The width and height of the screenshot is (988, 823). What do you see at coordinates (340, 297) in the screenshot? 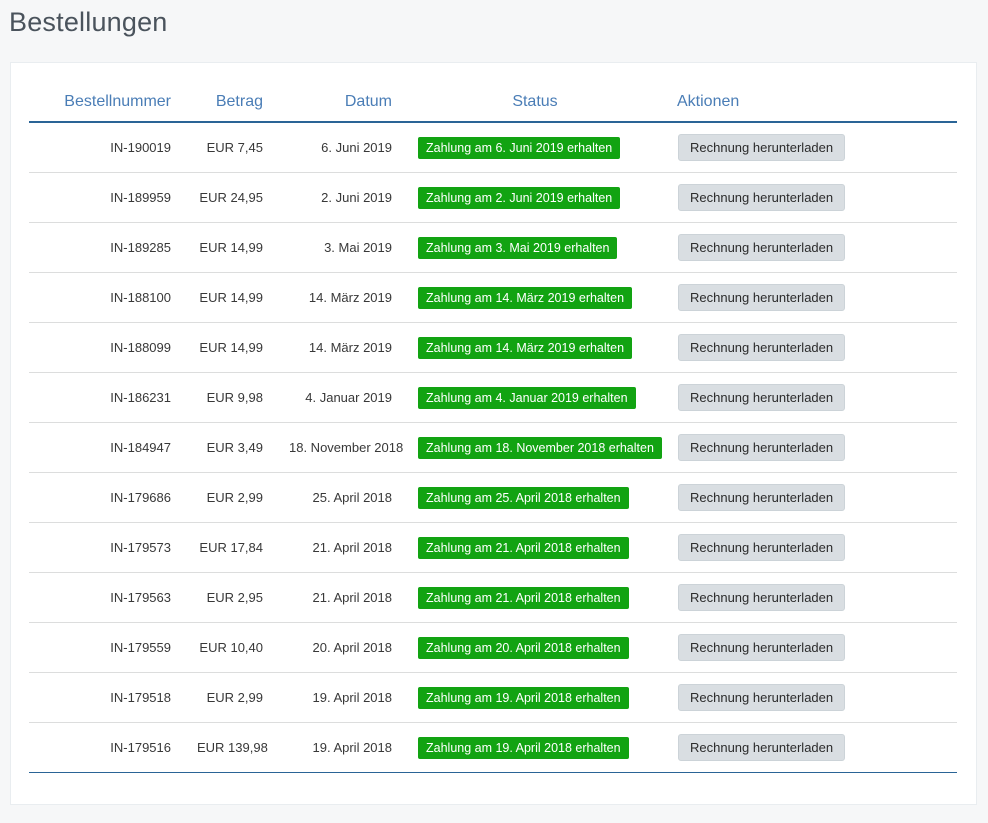
I see `date-cell: 14. März 2019` at bounding box center [340, 297].